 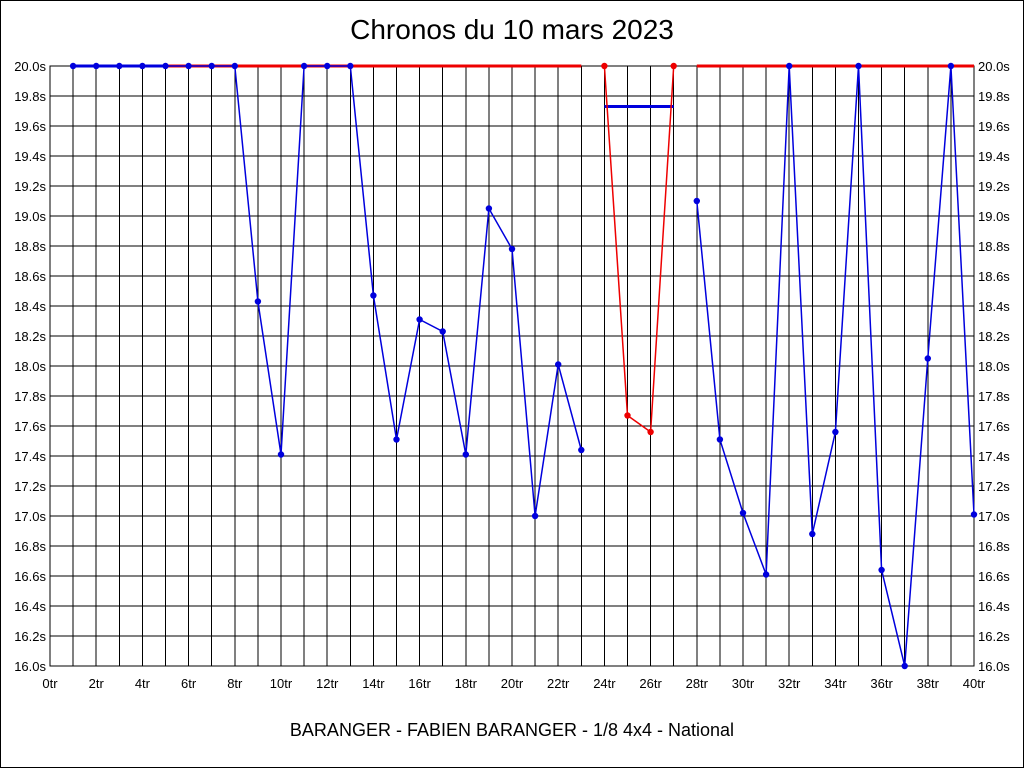 I want to click on y-tick-label-left: 19.4s, so click(x=30, y=156).